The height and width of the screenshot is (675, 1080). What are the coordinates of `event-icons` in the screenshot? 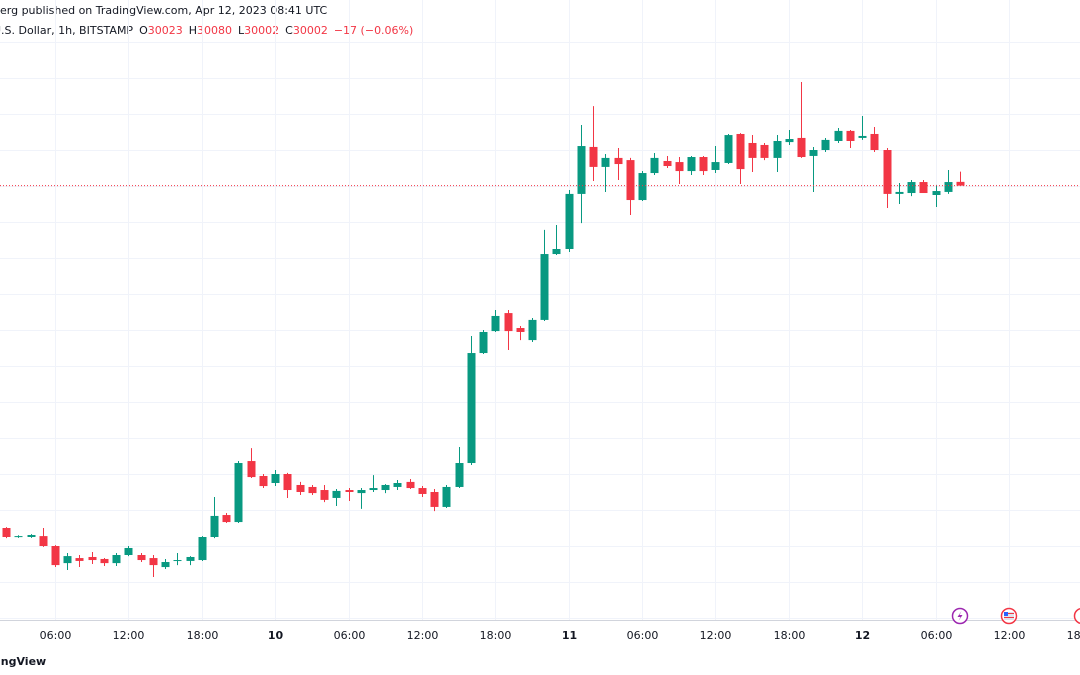 It's located at (1015, 616).